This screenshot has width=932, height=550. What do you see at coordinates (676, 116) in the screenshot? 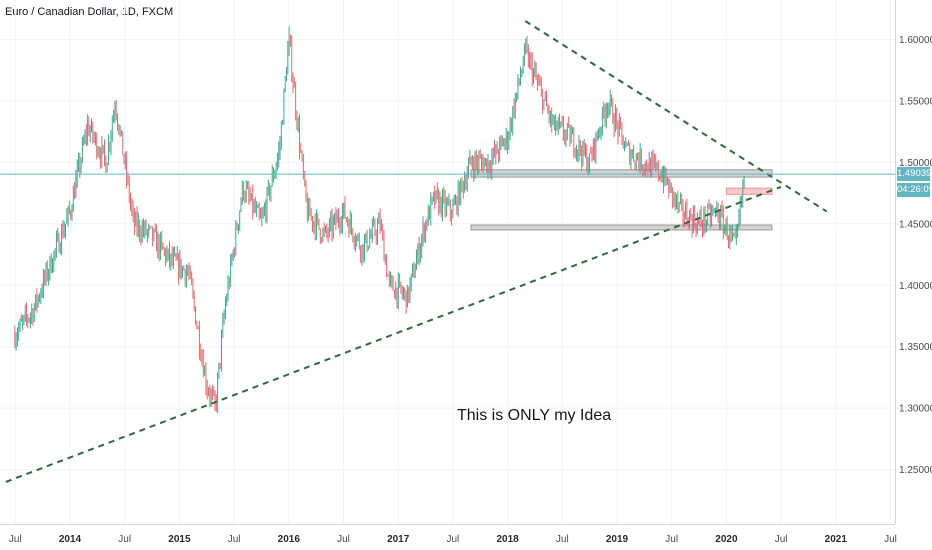
I see `trend-line` at bounding box center [676, 116].